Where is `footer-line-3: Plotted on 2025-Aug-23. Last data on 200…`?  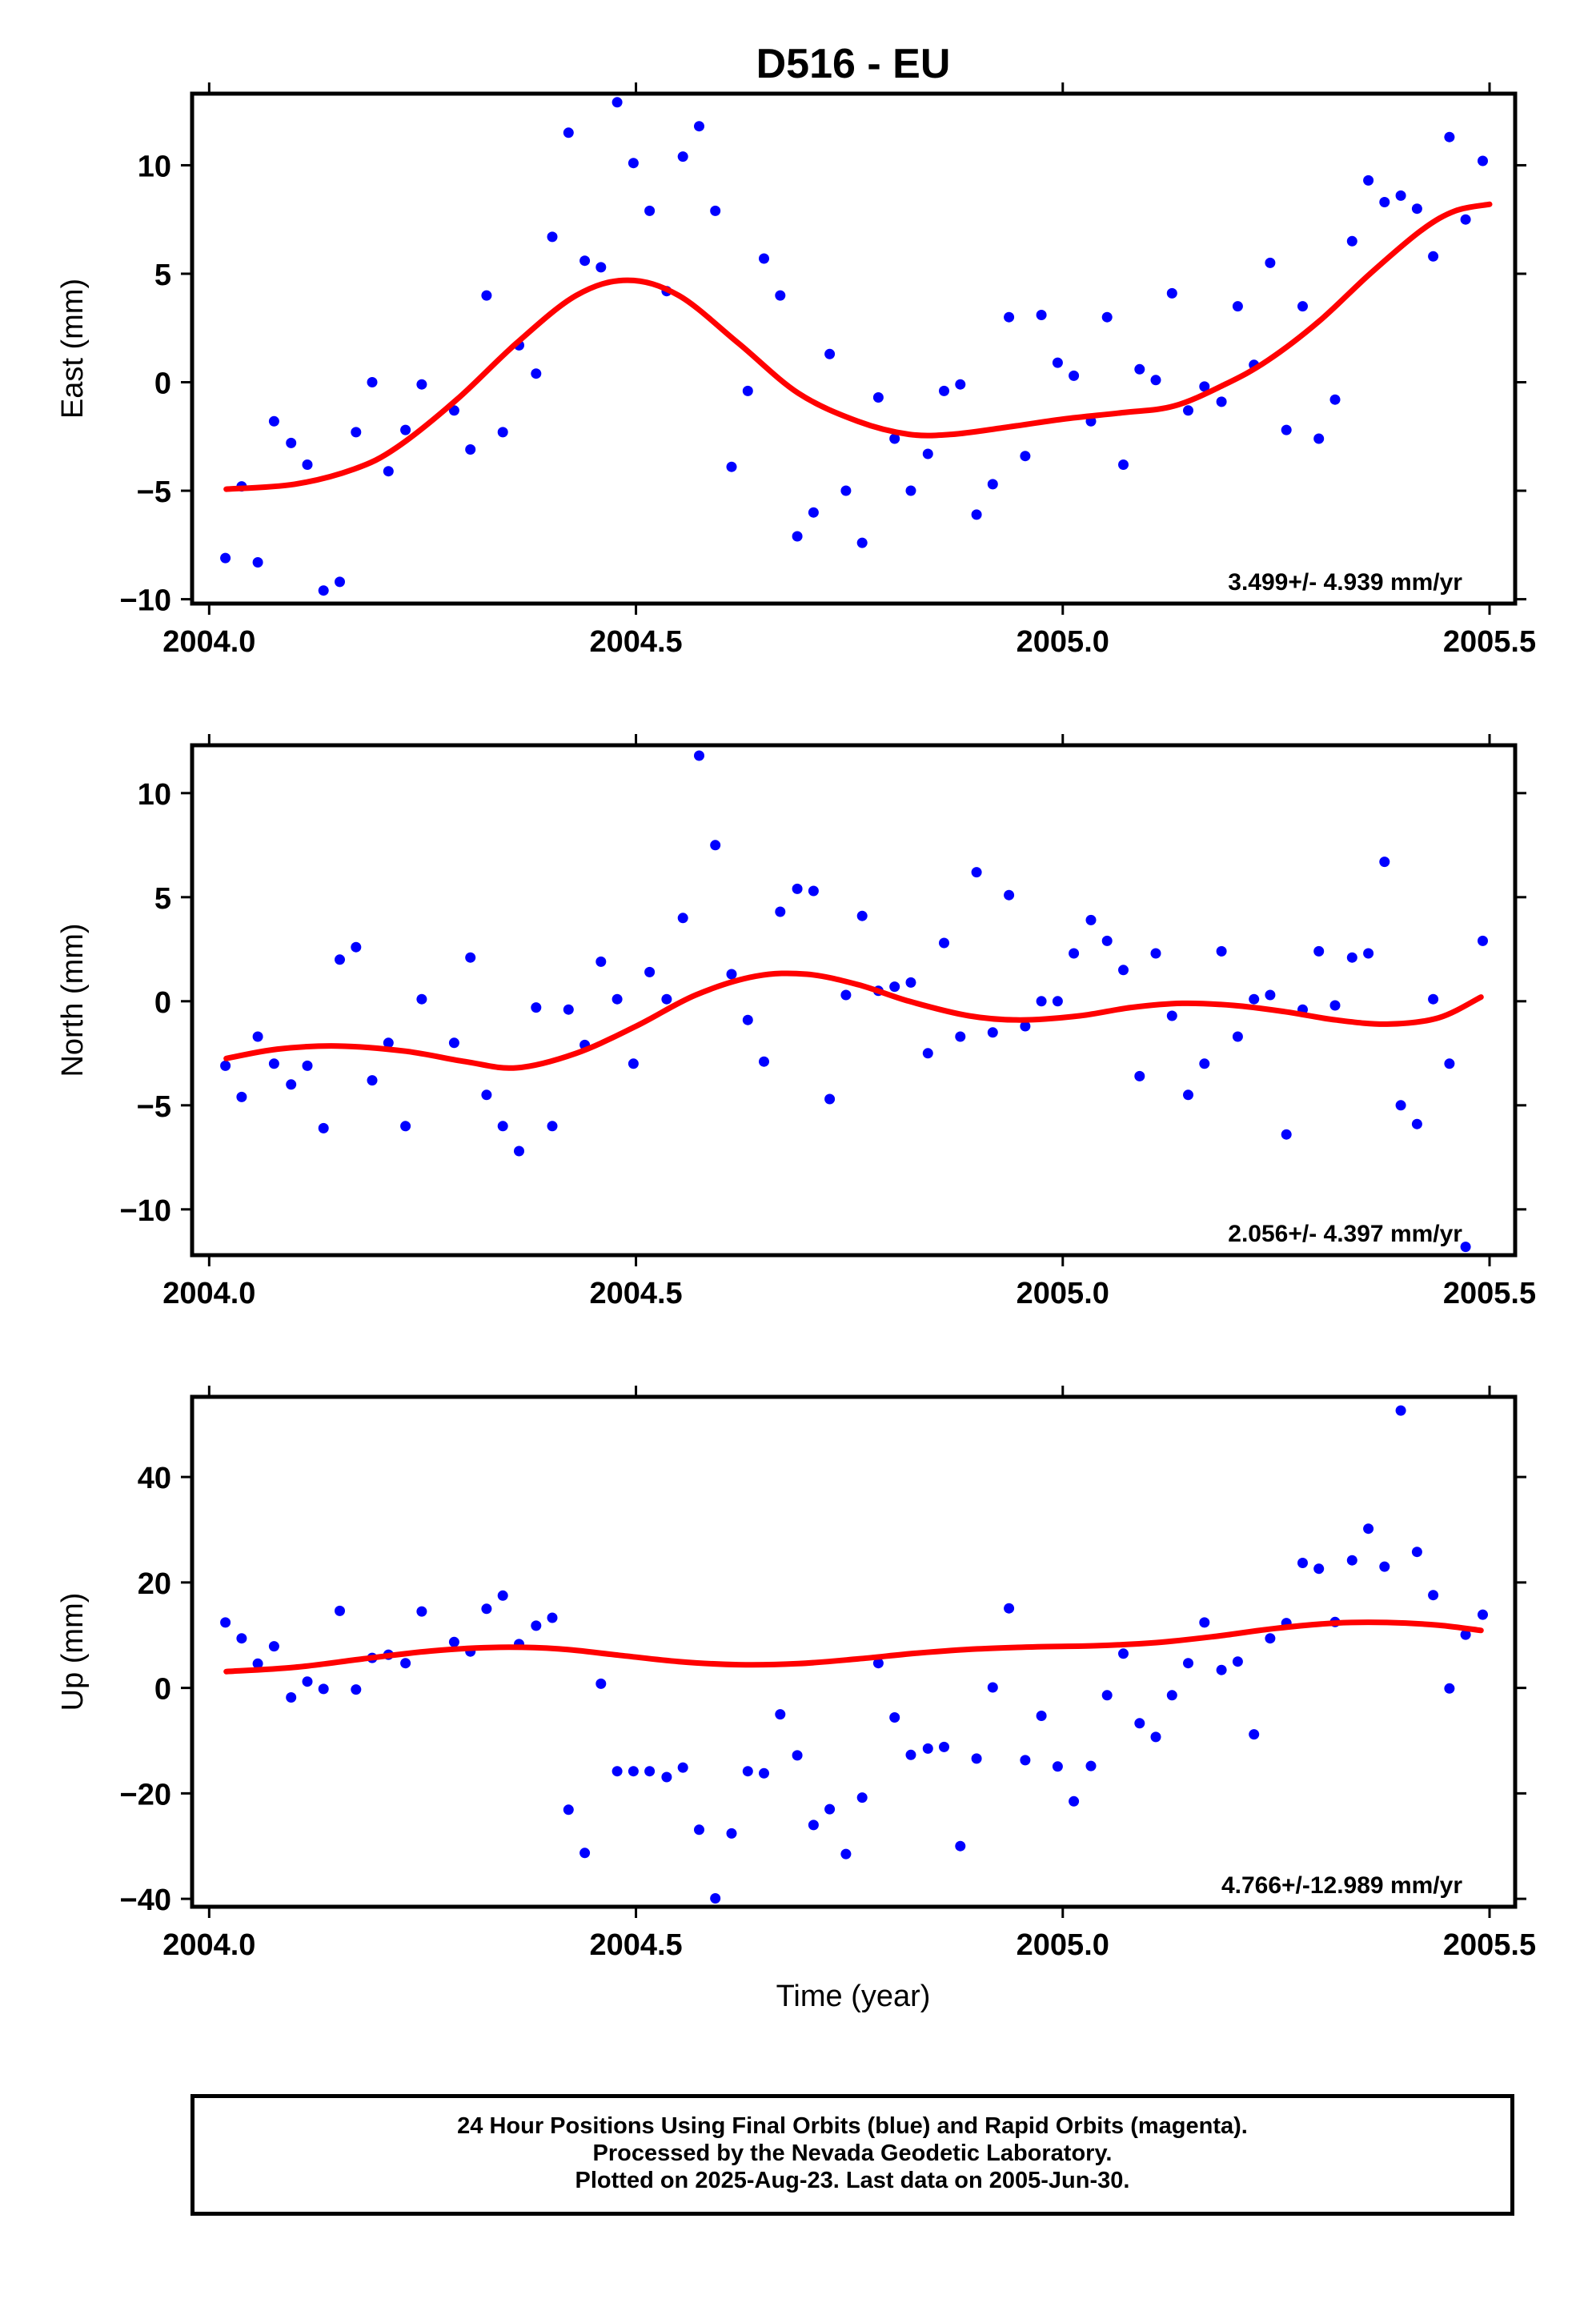
footer-line-3: Plotted on 2025-Aug-23. Last data on 200… is located at coordinates (852, 2180).